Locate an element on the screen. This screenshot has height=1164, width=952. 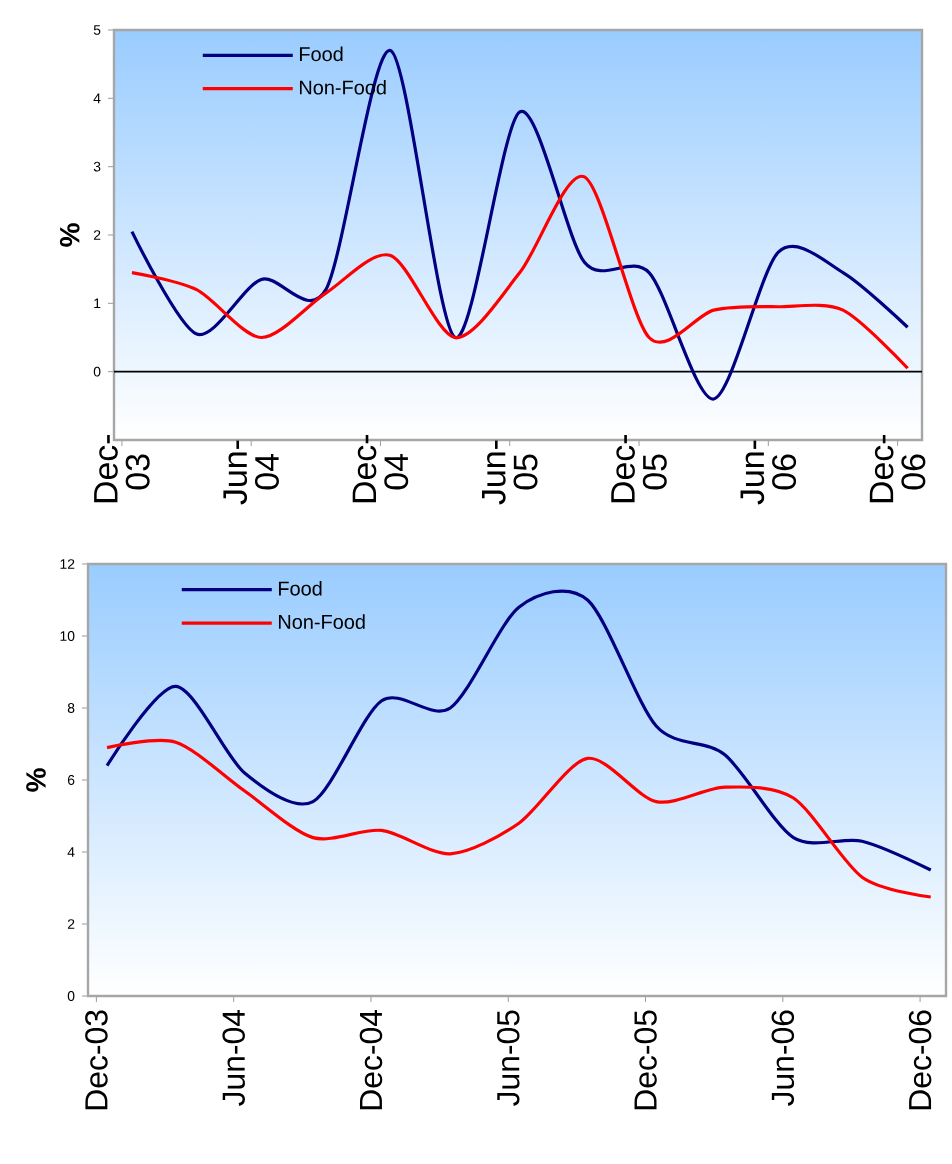
legend-label: Non-Food is located at coordinates (321, 621).